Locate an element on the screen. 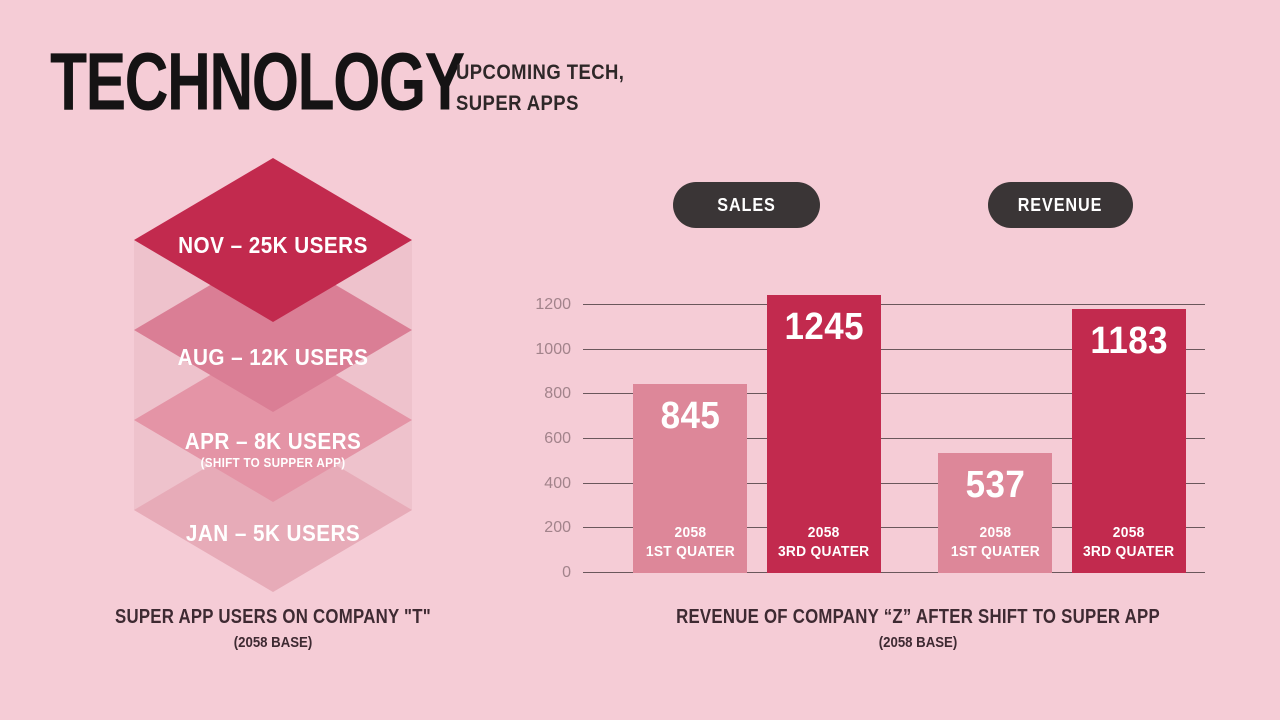 The image size is (1280, 720). pyramid-layer-note: (SHIFT TO SUPPER APP) is located at coordinates (273, 462).